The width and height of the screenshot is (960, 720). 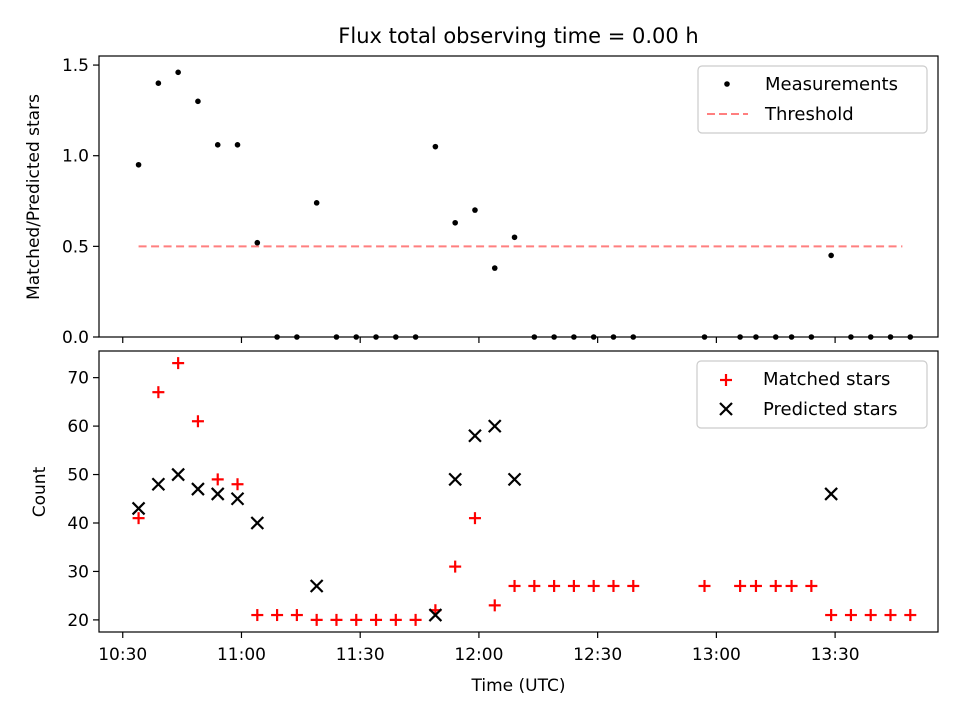 What do you see at coordinates (597, 655) in the screenshot?
I see `x-tick-label: 12:30` at bounding box center [597, 655].